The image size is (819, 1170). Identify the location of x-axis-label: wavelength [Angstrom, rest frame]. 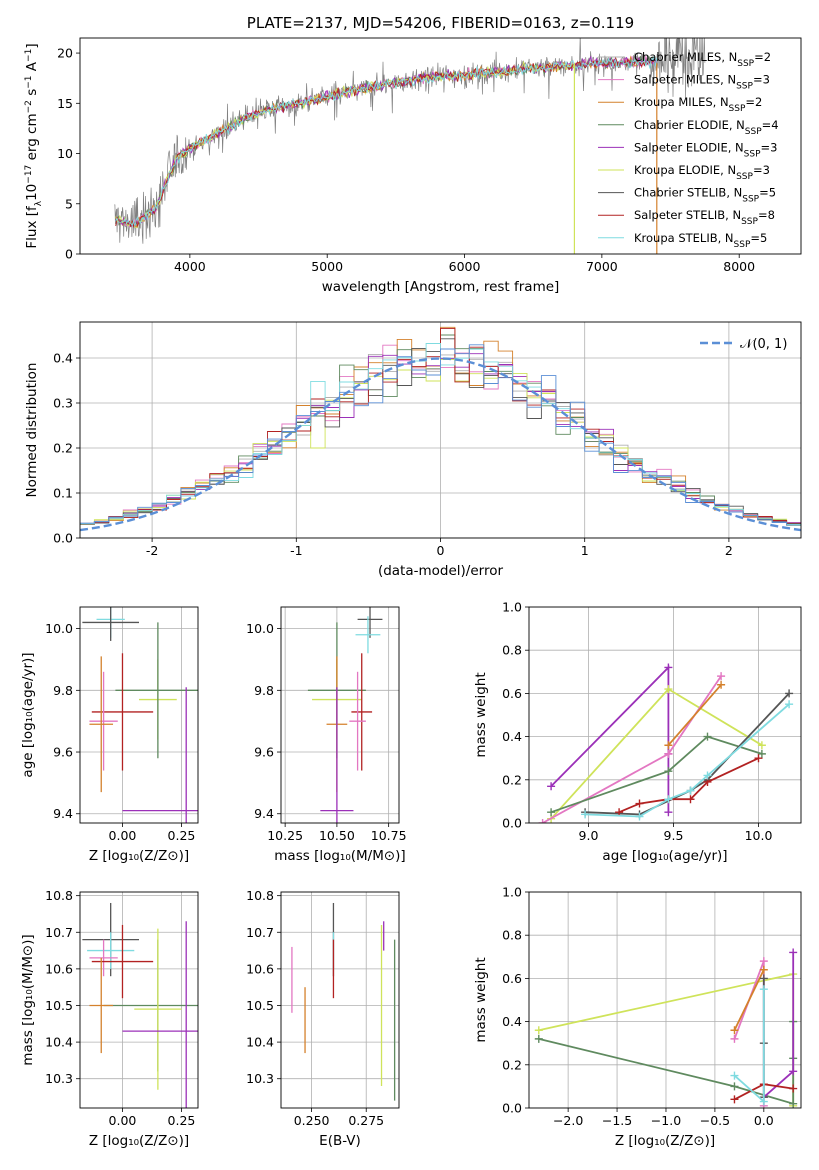
(441, 287).